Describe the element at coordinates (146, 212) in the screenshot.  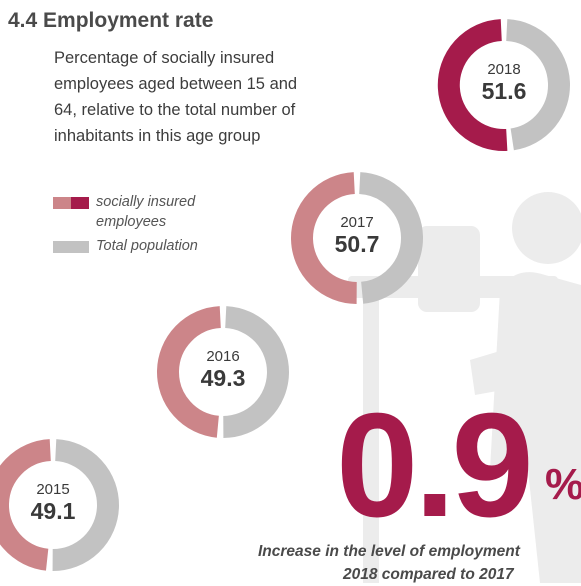
I see `legend-label-employees: socially insured employees` at that location.